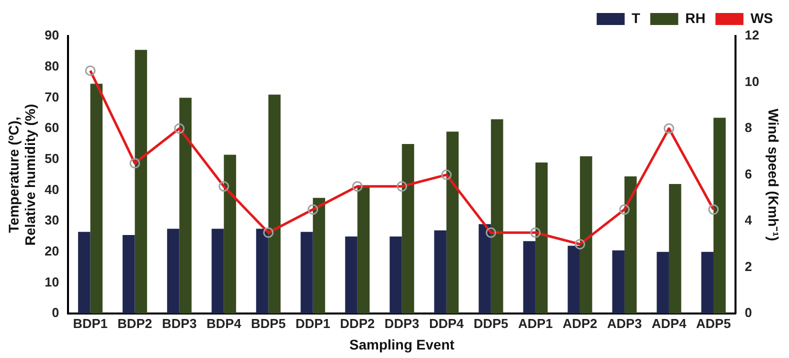  What do you see at coordinates (748, 220) in the screenshot?
I see `y2-tick-label: 4` at bounding box center [748, 220].